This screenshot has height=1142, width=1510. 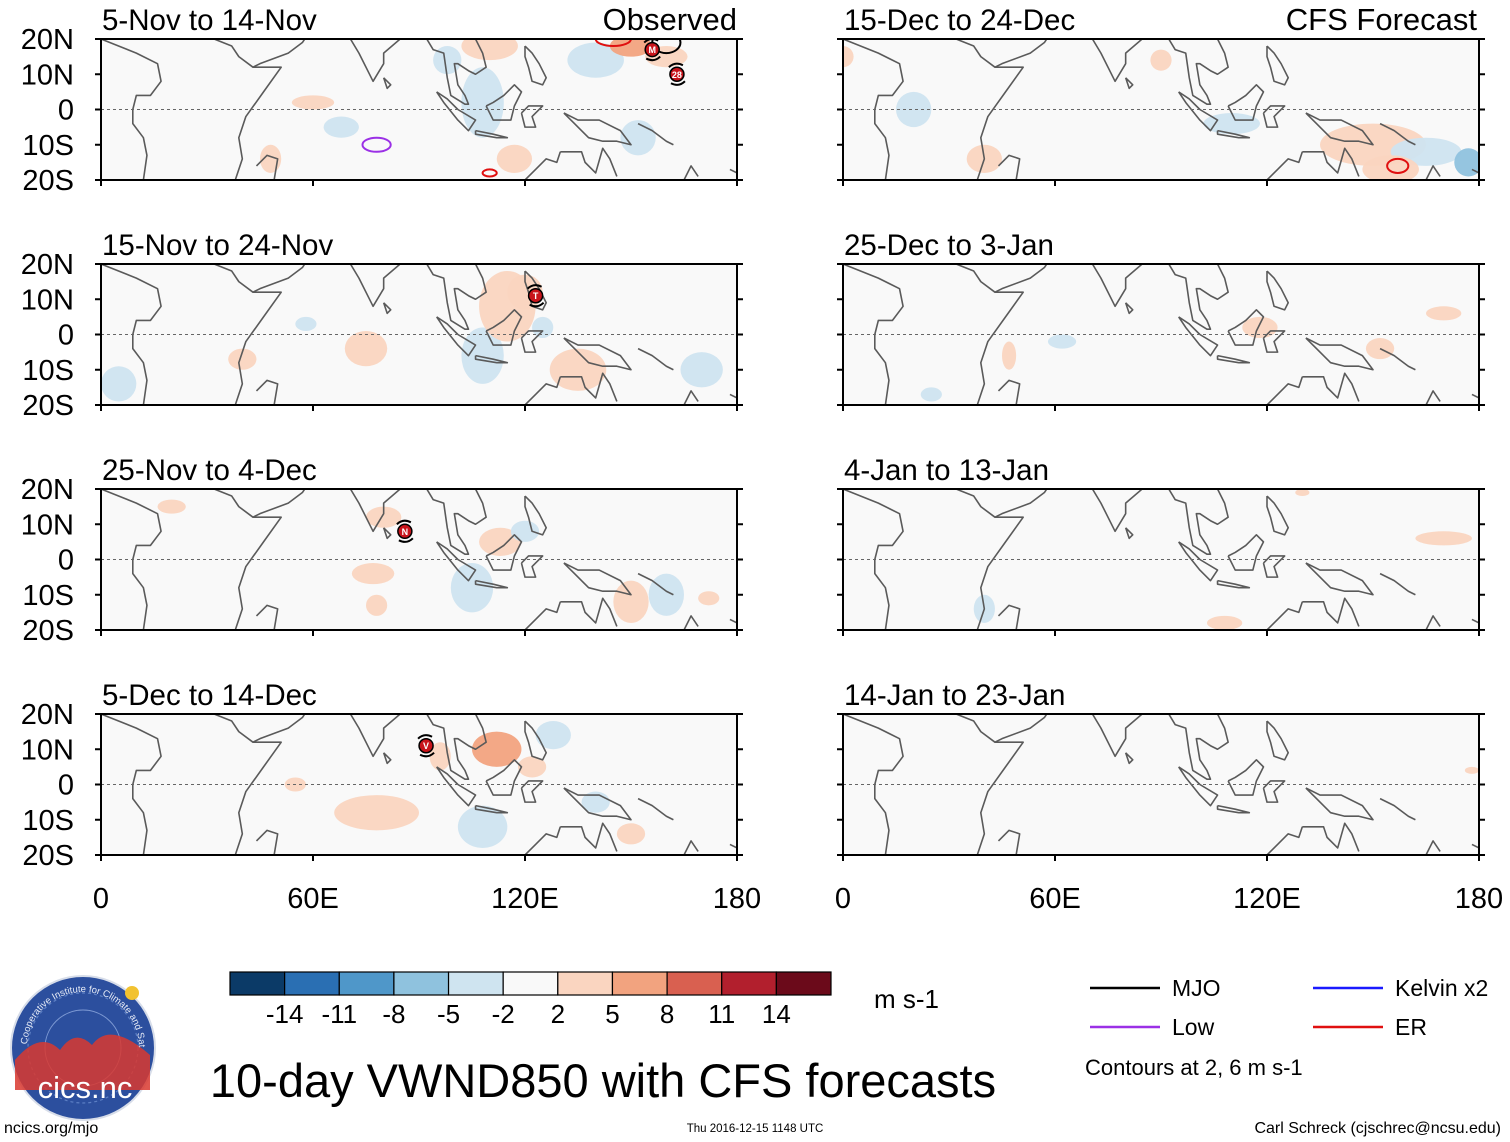 I want to click on legend-label: MJO, so click(x=1196, y=988).